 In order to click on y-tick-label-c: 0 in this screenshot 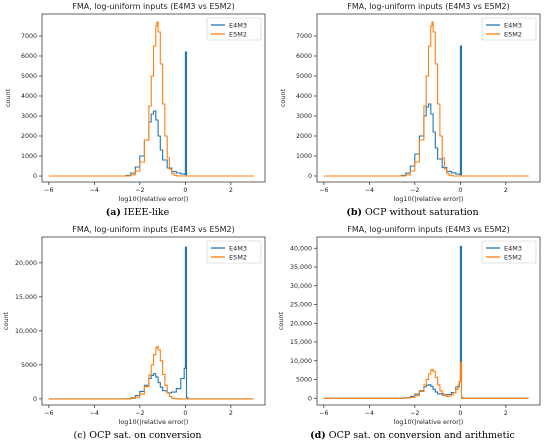, I will do `click(35, 399)`.